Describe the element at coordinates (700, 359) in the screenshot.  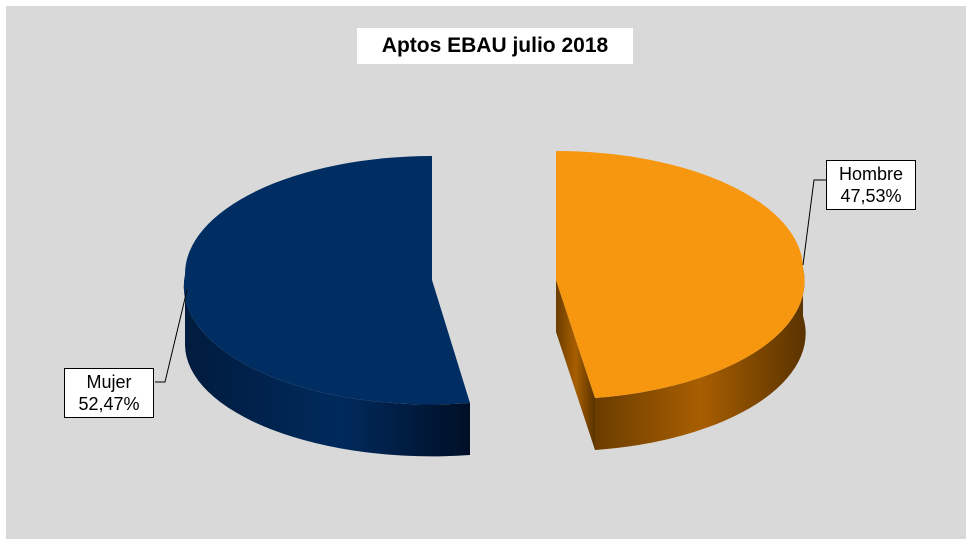
I see `slice-hombre-outer-side` at that location.